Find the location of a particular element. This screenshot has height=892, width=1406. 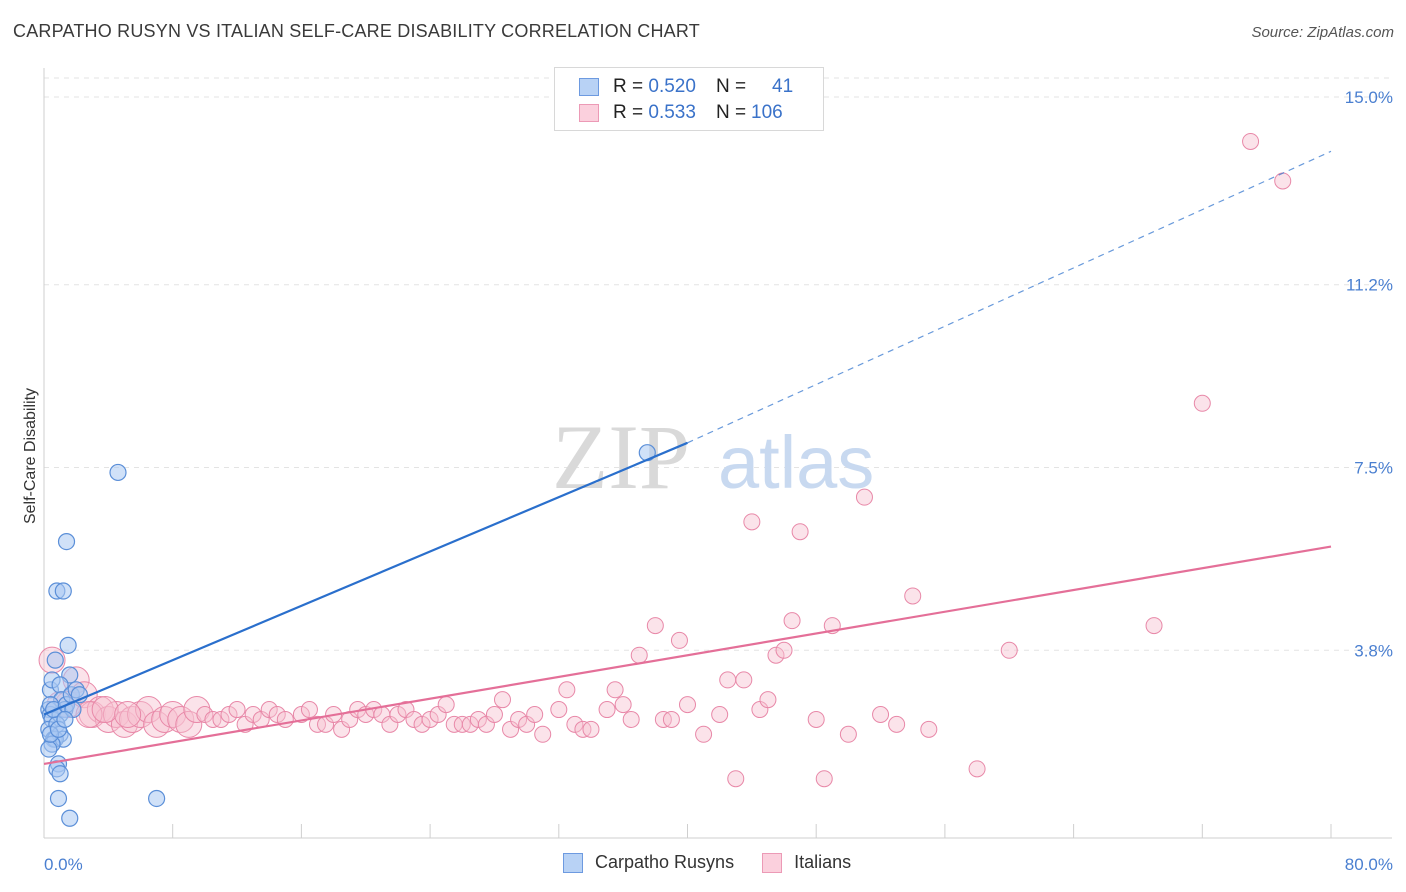

legend-label-carpatho-rusyns: Carpatho Rusyns is located at coordinates (665, 862).